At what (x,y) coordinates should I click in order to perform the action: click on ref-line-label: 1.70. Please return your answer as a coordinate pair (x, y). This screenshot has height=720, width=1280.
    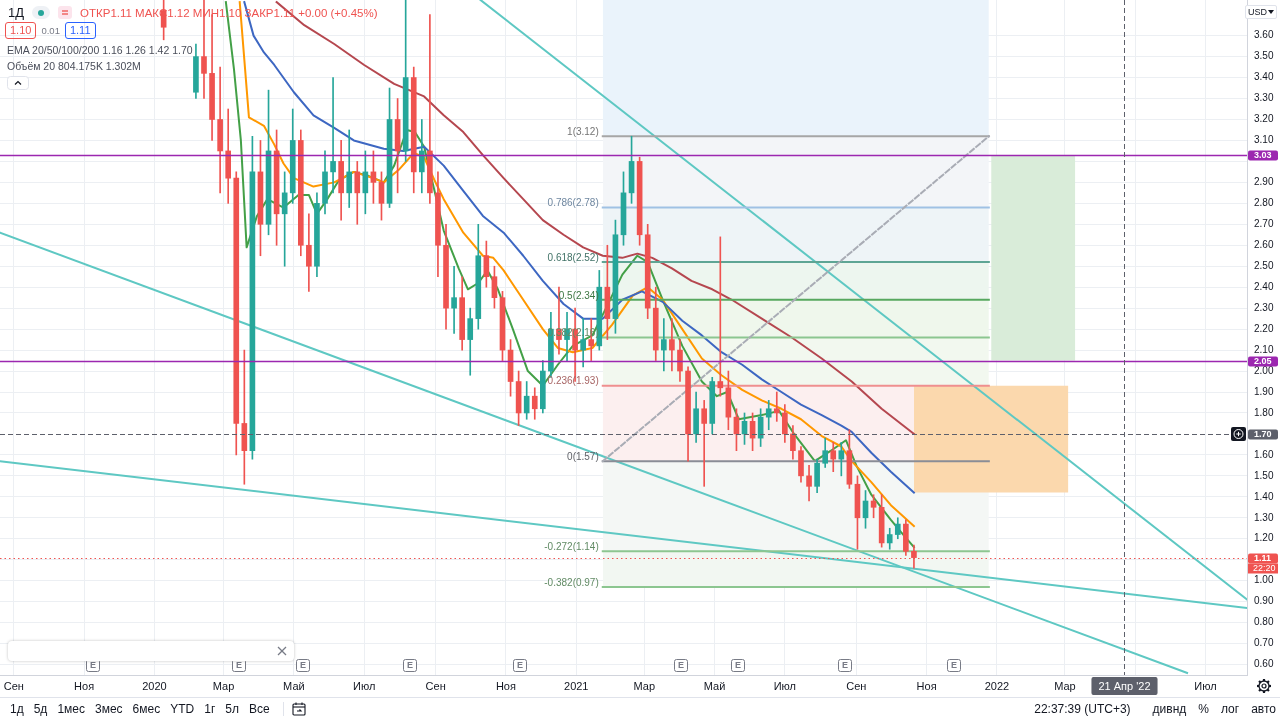
    Looking at the image, I should click on (1263, 434).